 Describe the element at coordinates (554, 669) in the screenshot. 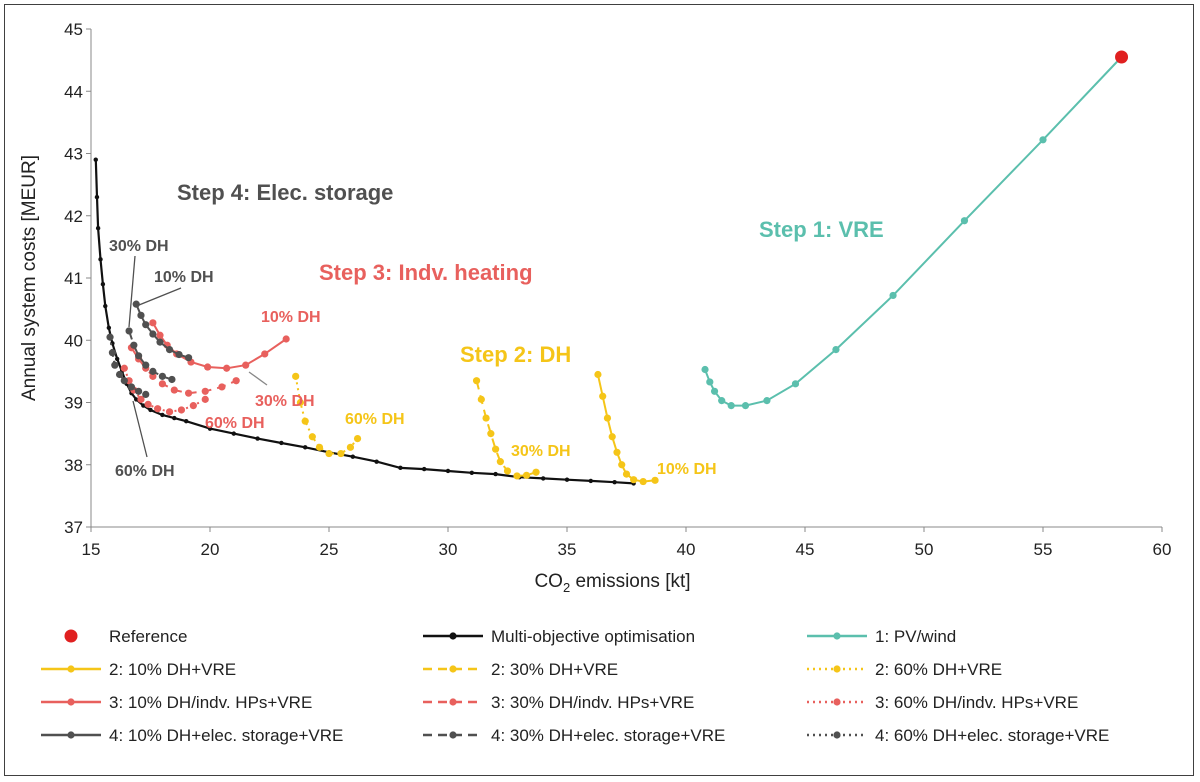

I see `legend-label: 2: 30% DH+VRE` at that location.